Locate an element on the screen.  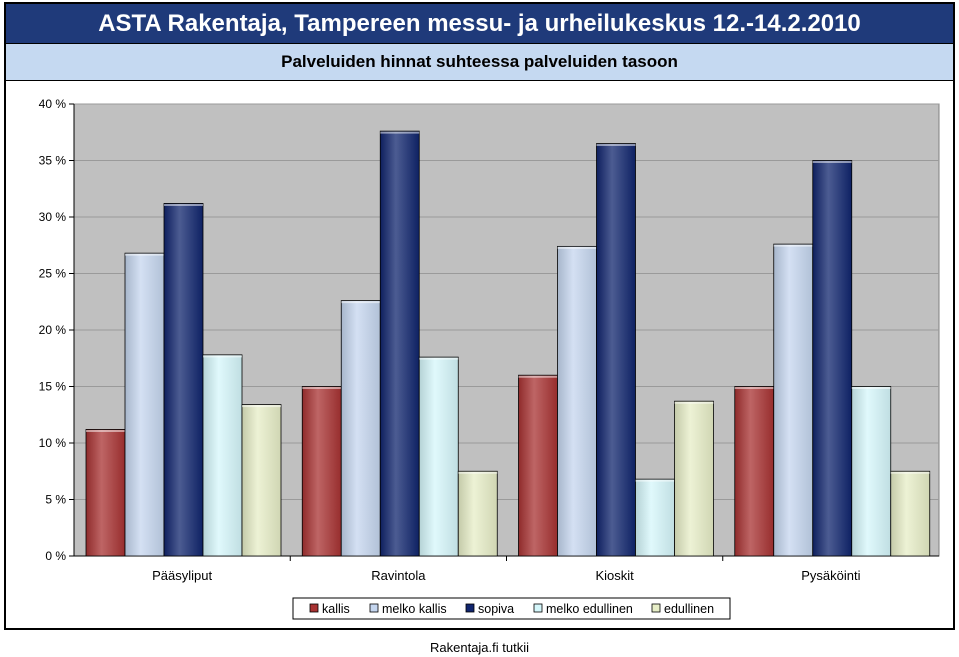
legend-label: kallis is located at coordinates (336, 609).